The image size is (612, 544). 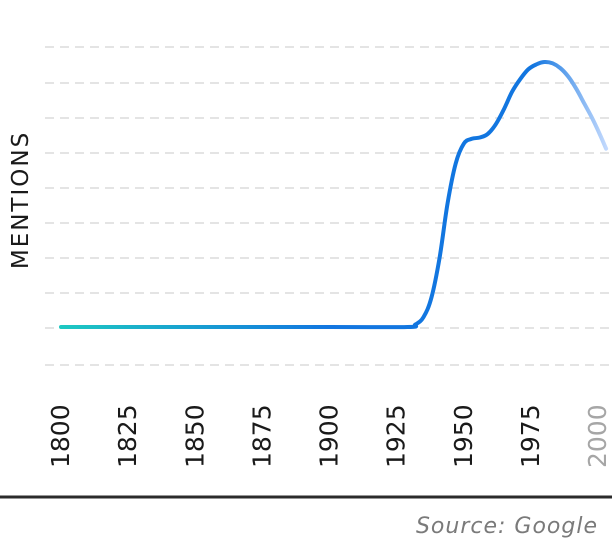 What do you see at coordinates (127, 436) in the screenshot?
I see `x-tick-label: 1825` at bounding box center [127, 436].